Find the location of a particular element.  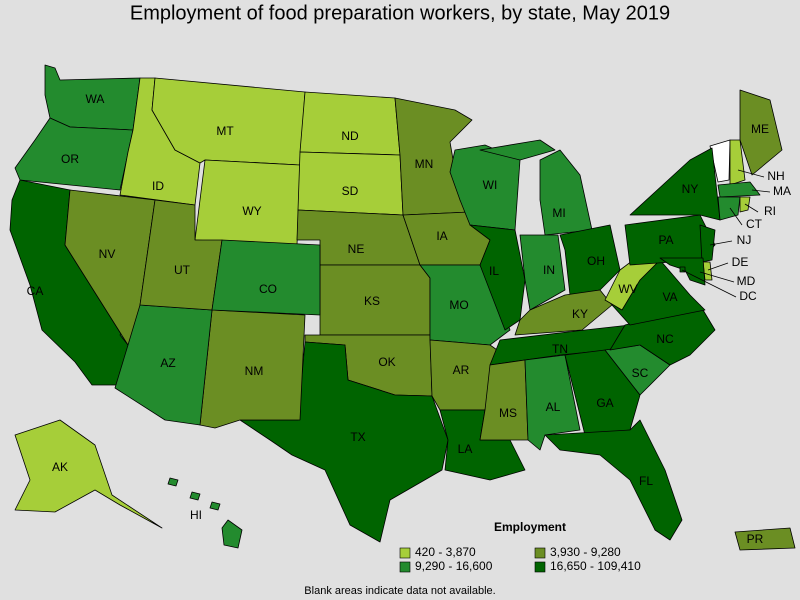

state-label: LA is located at coordinates (465, 449).